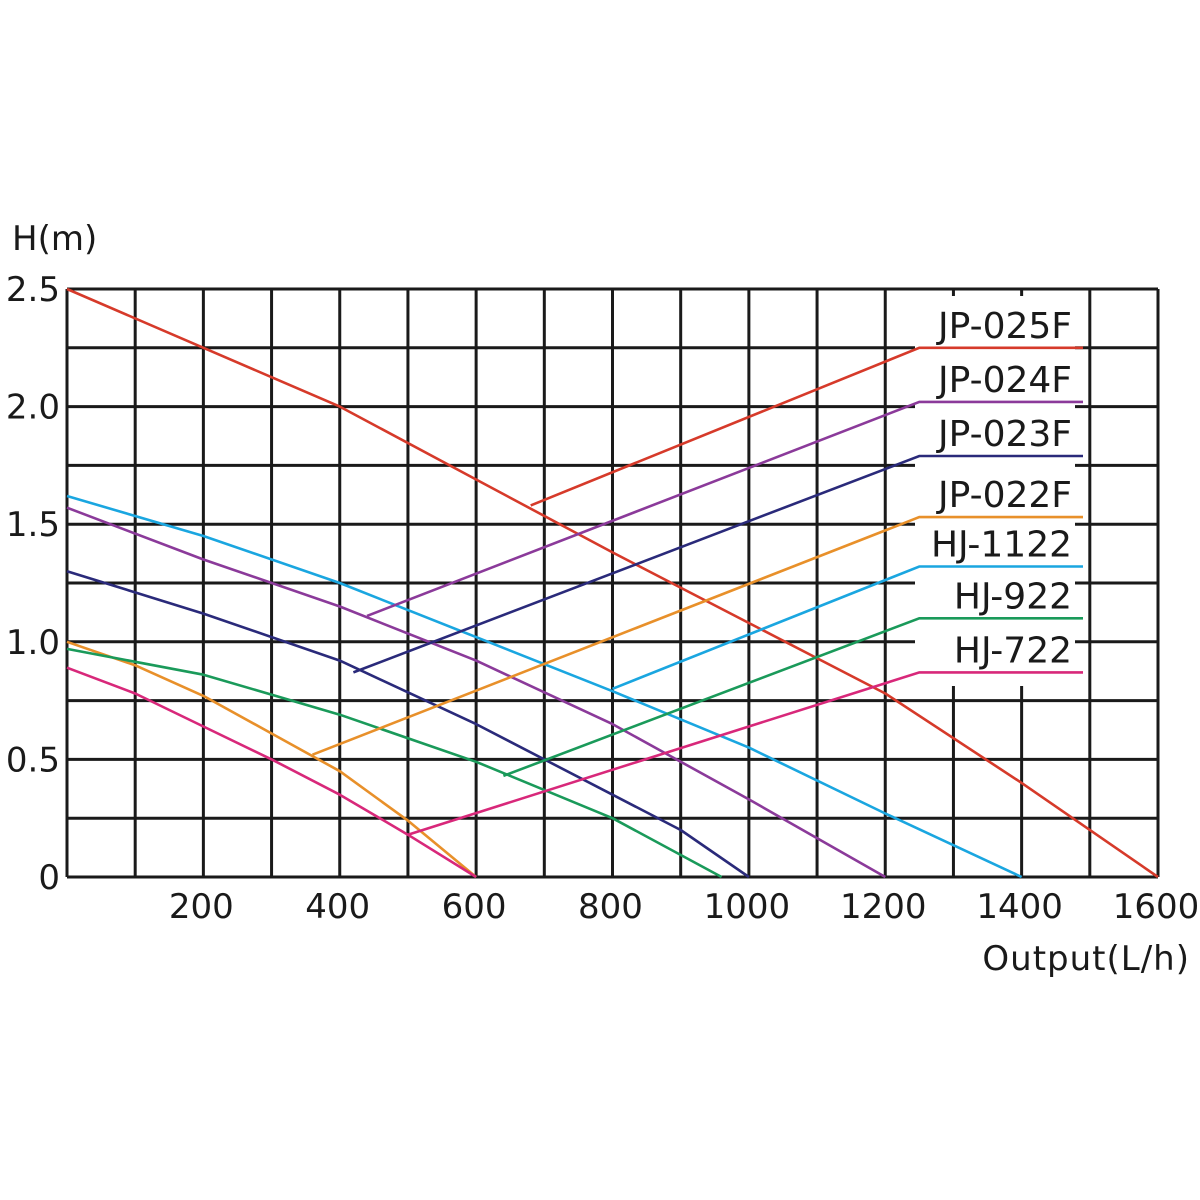  Describe the element at coordinates (1019, 907) in the screenshot. I see `x-tick-label: 1400` at that location.